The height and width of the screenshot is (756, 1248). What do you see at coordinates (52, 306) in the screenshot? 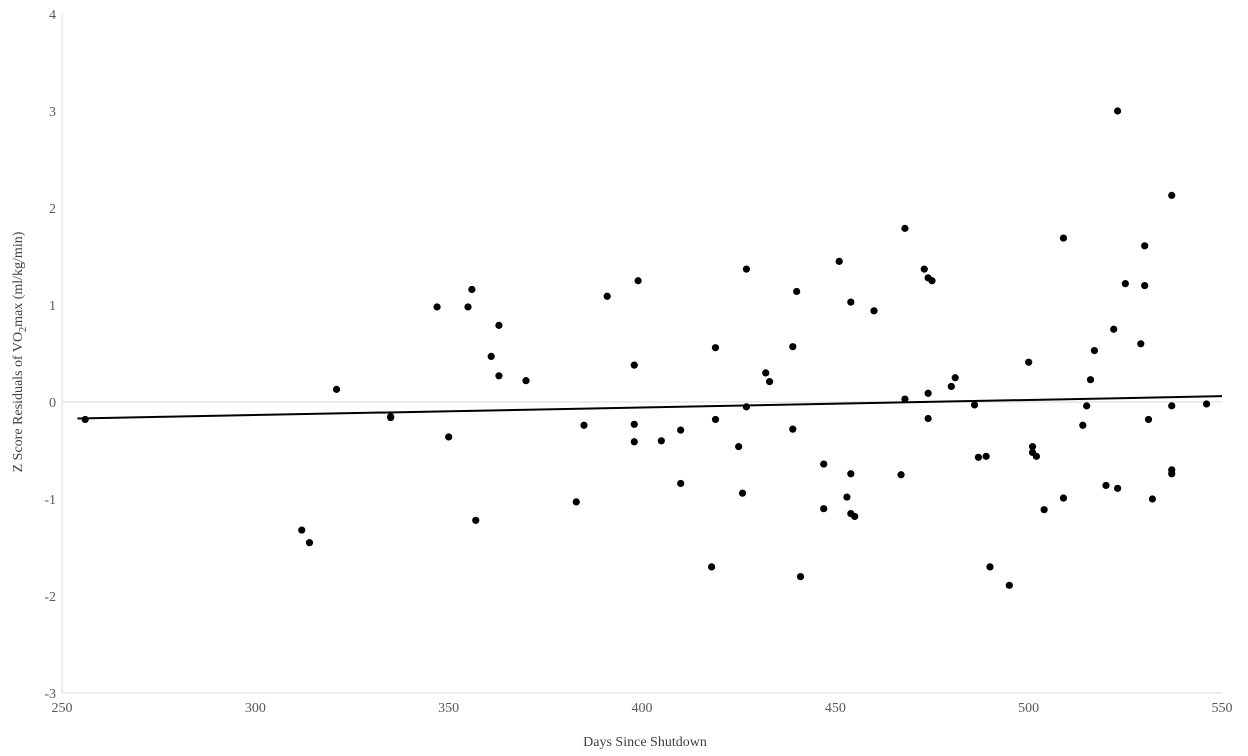
I see `y-tick-label: 1` at bounding box center [52, 306].